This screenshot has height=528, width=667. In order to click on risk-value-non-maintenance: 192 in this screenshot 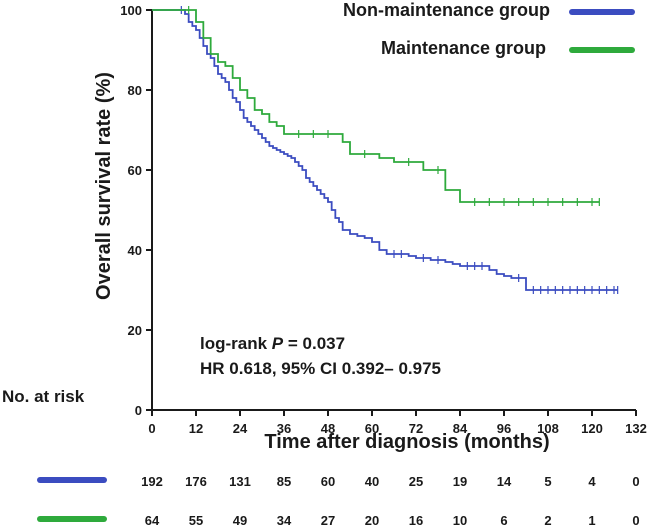, I will do `click(152, 481)`.